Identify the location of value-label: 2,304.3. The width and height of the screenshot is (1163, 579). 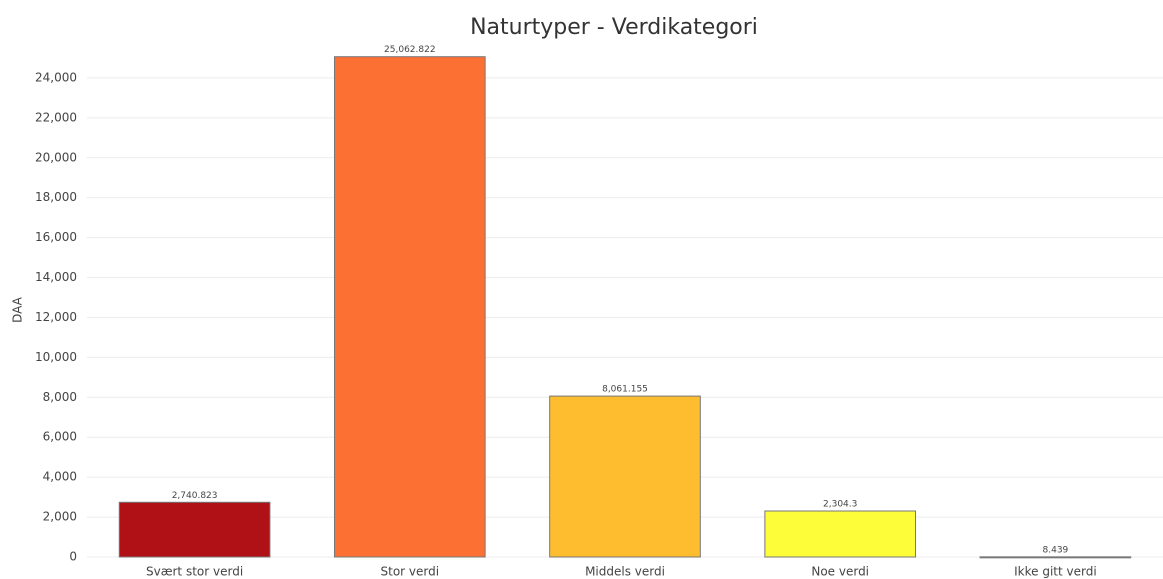
(840, 505).